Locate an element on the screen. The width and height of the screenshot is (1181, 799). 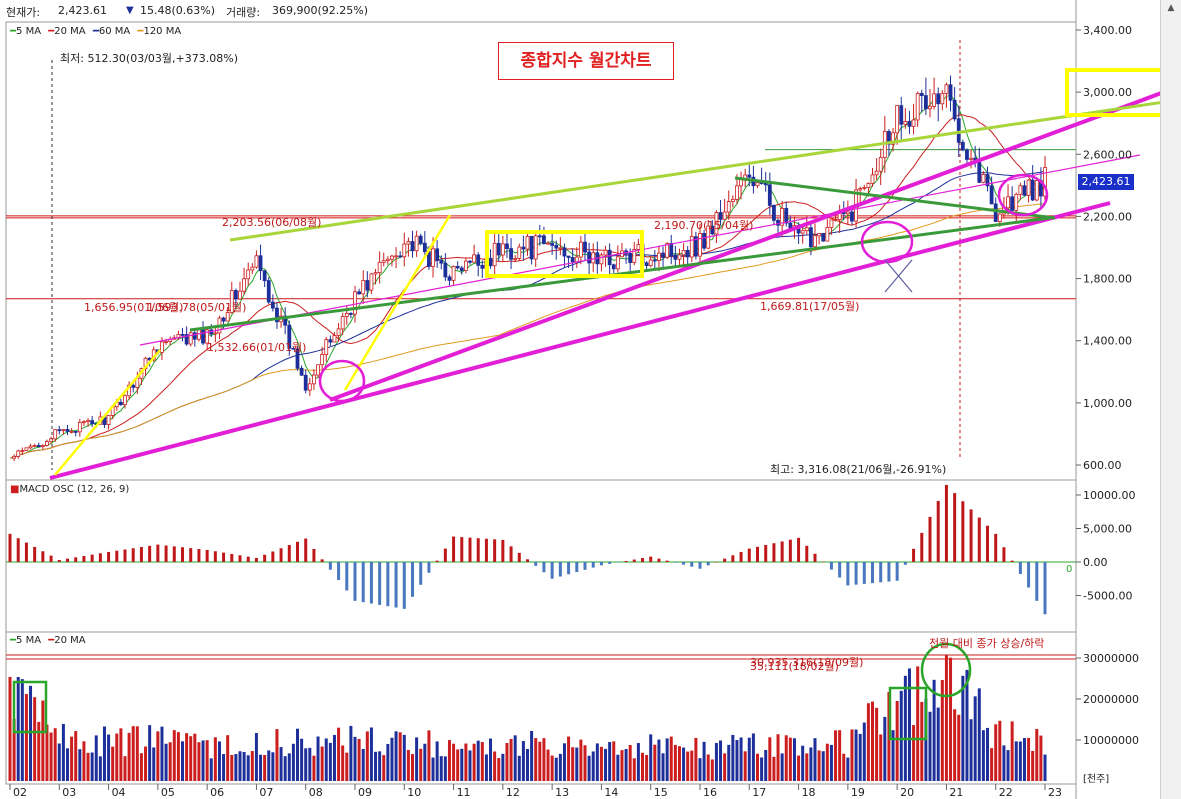
x-tick-label: 20 is located at coordinates (907, 792).